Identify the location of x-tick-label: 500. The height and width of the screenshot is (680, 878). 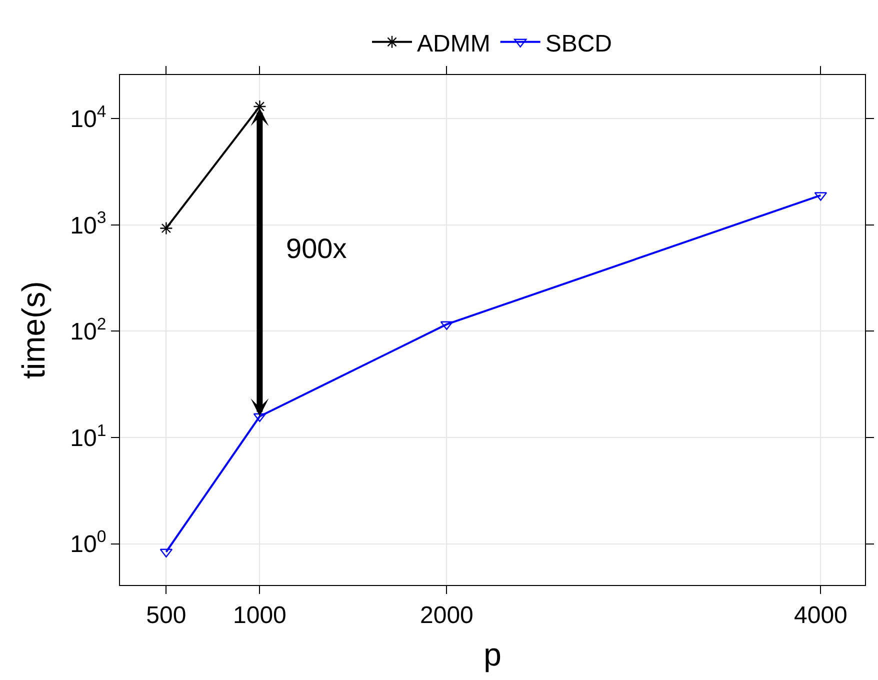
(166, 615).